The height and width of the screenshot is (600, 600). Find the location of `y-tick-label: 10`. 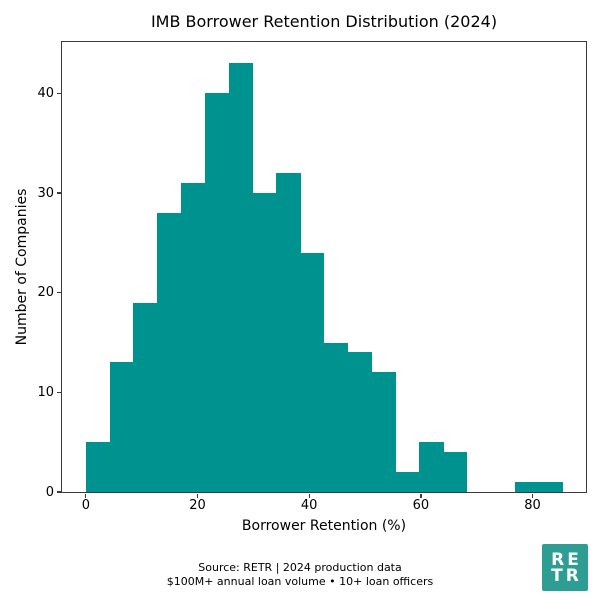

y-tick-label: 10 is located at coordinates (45, 392).